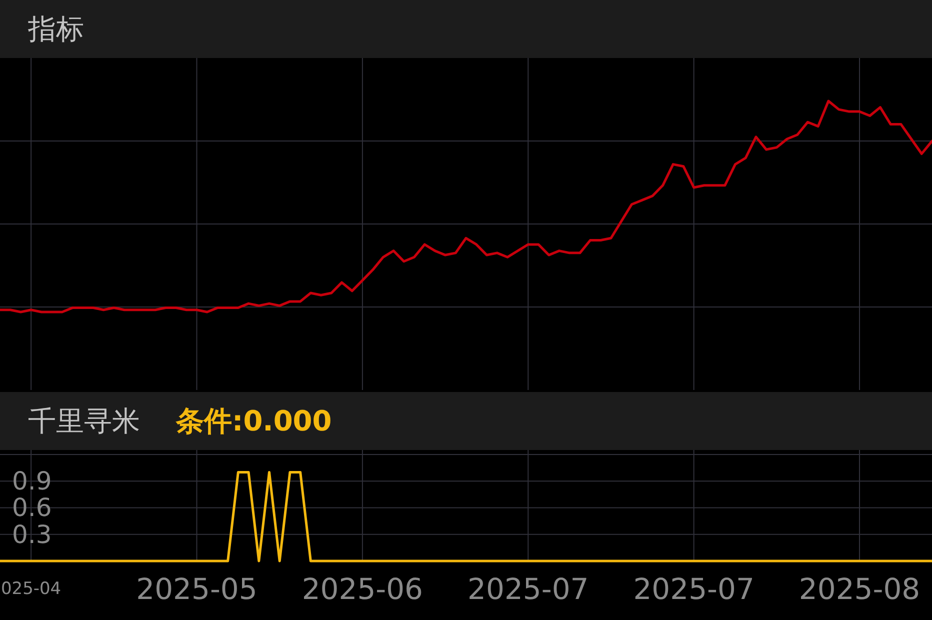 Image resolution: width=932 pixels, height=620 pixels. What do you see at coordinates (32, 507) in the screenshot?
I see `y-tick-label: 0.6` at bounding box center [32, 507].